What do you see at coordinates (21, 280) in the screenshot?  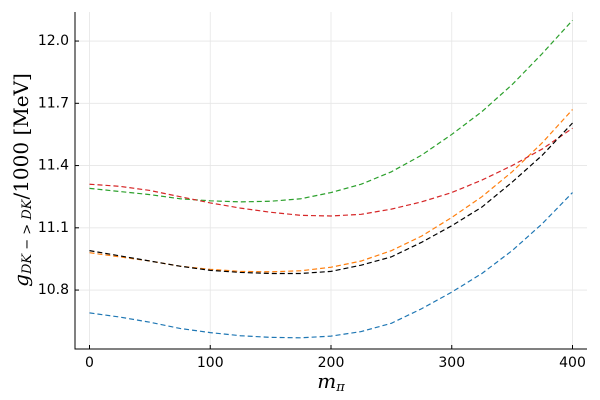 I see `y-label-base: g` at bounding box center [21, 280].